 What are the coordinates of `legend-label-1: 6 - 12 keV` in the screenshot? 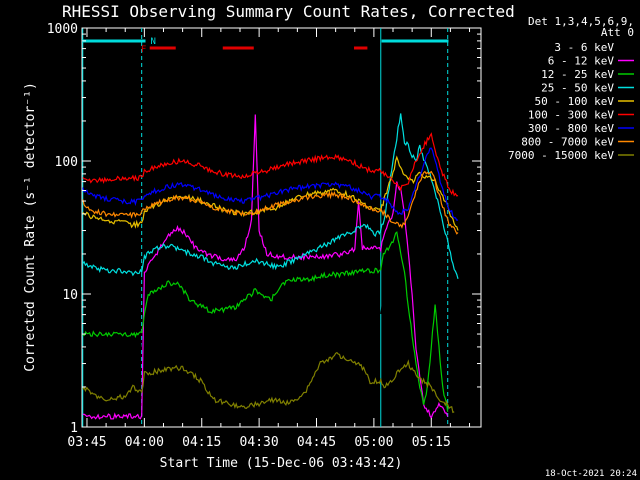 It's located at (581, 61).